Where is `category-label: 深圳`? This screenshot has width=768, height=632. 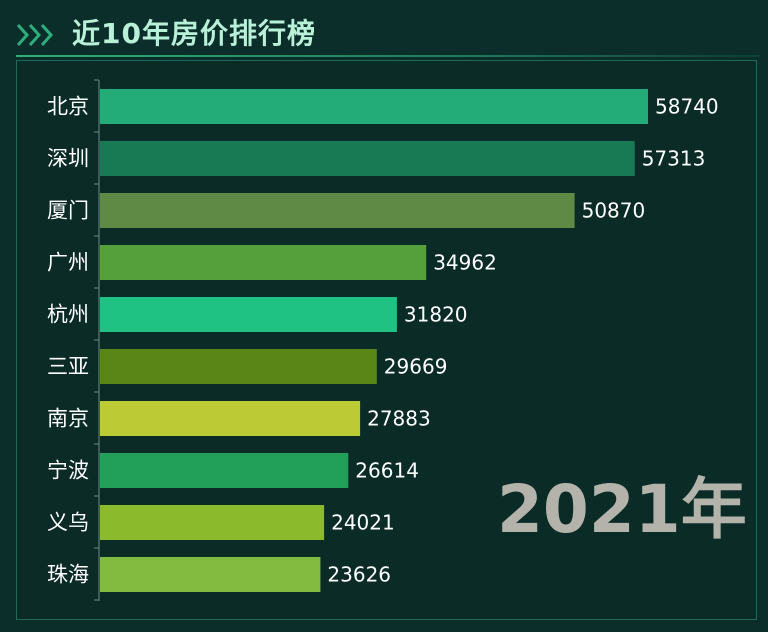 category-label: 深圳 is located at coordinates (68, 159).